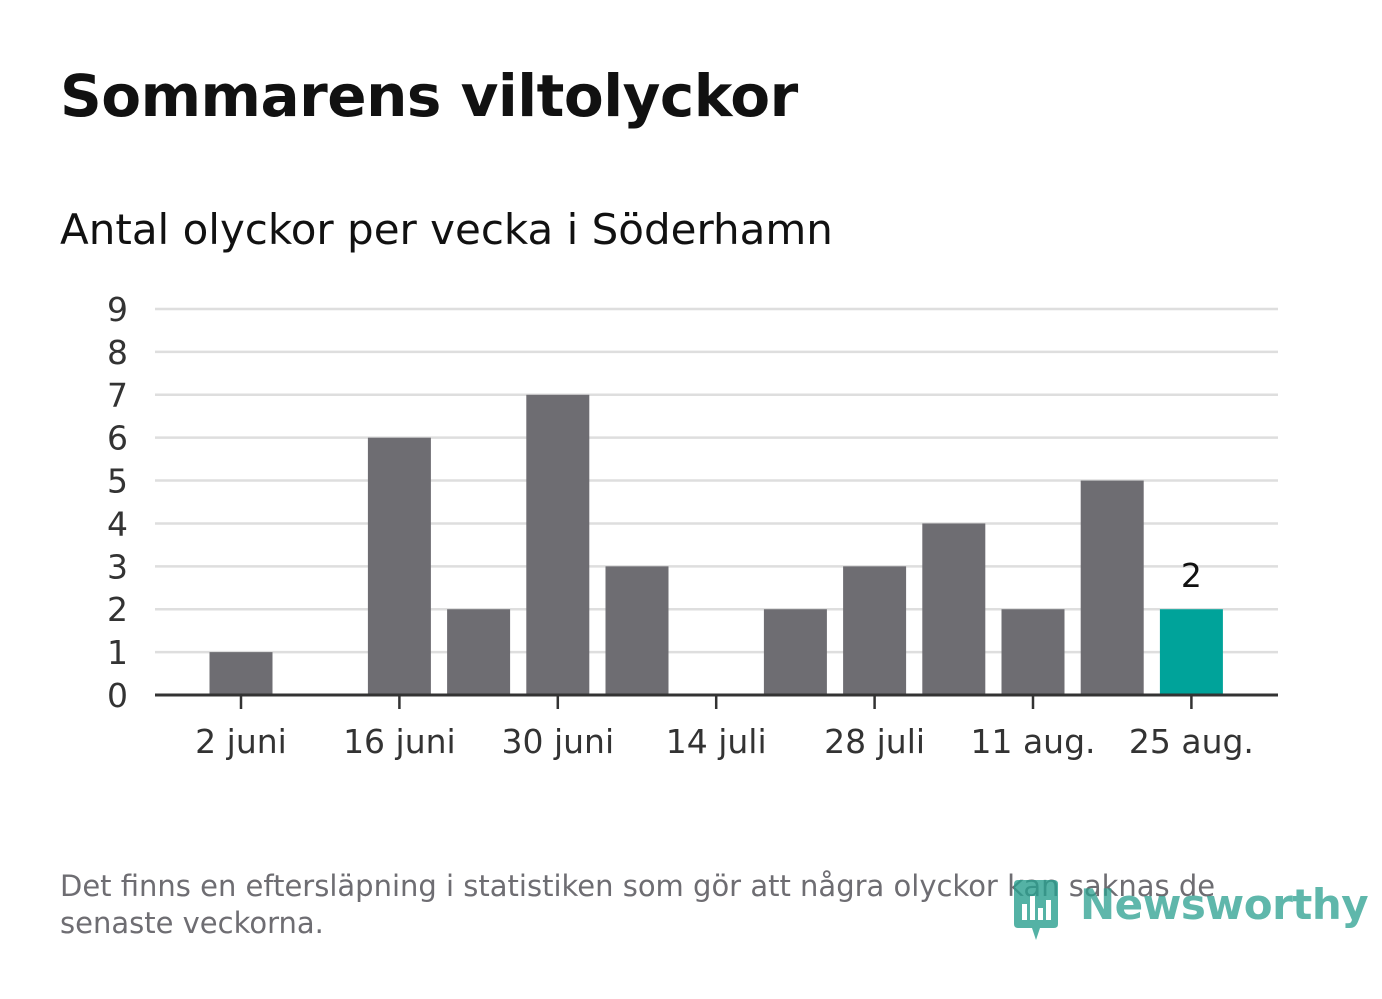 This screenshot has width=1382, height=999. What do you see at coordinates (446, 229) in the screenshot?
I see `chart-subtitle: Antal olyckor per vecka i Söderhamn` at bounding box center [446, 229].